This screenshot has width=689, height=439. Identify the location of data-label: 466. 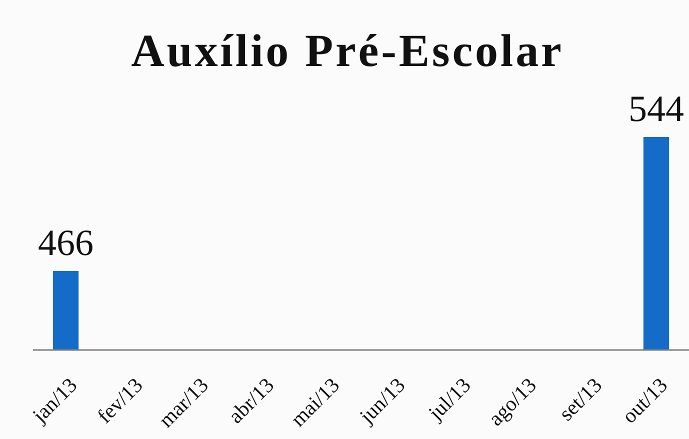
(66, 243).